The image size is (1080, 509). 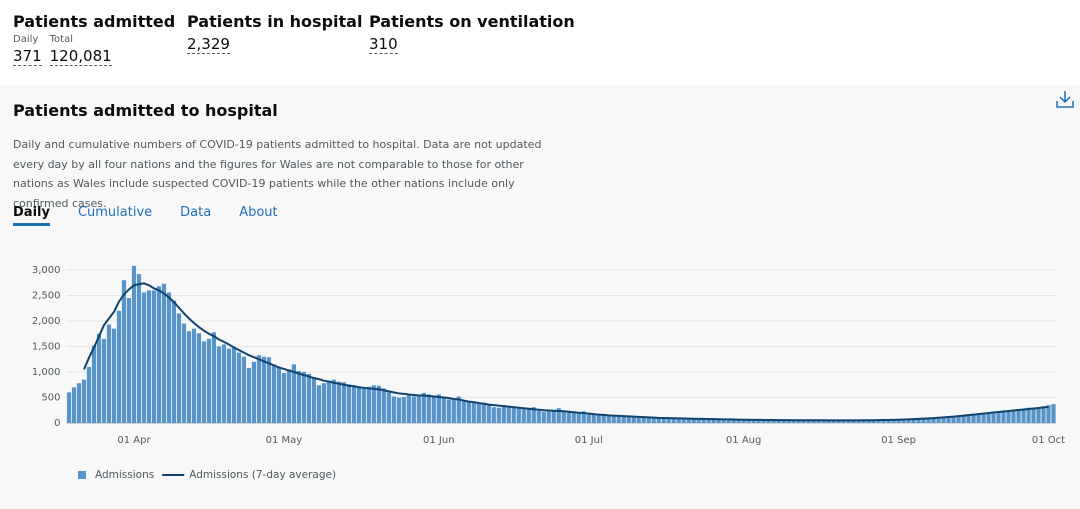 What do you see at coordinates (472, 33) in the screenshot?
I see `stat: Patients on ventilation 310` at bounding box center [472, 33].